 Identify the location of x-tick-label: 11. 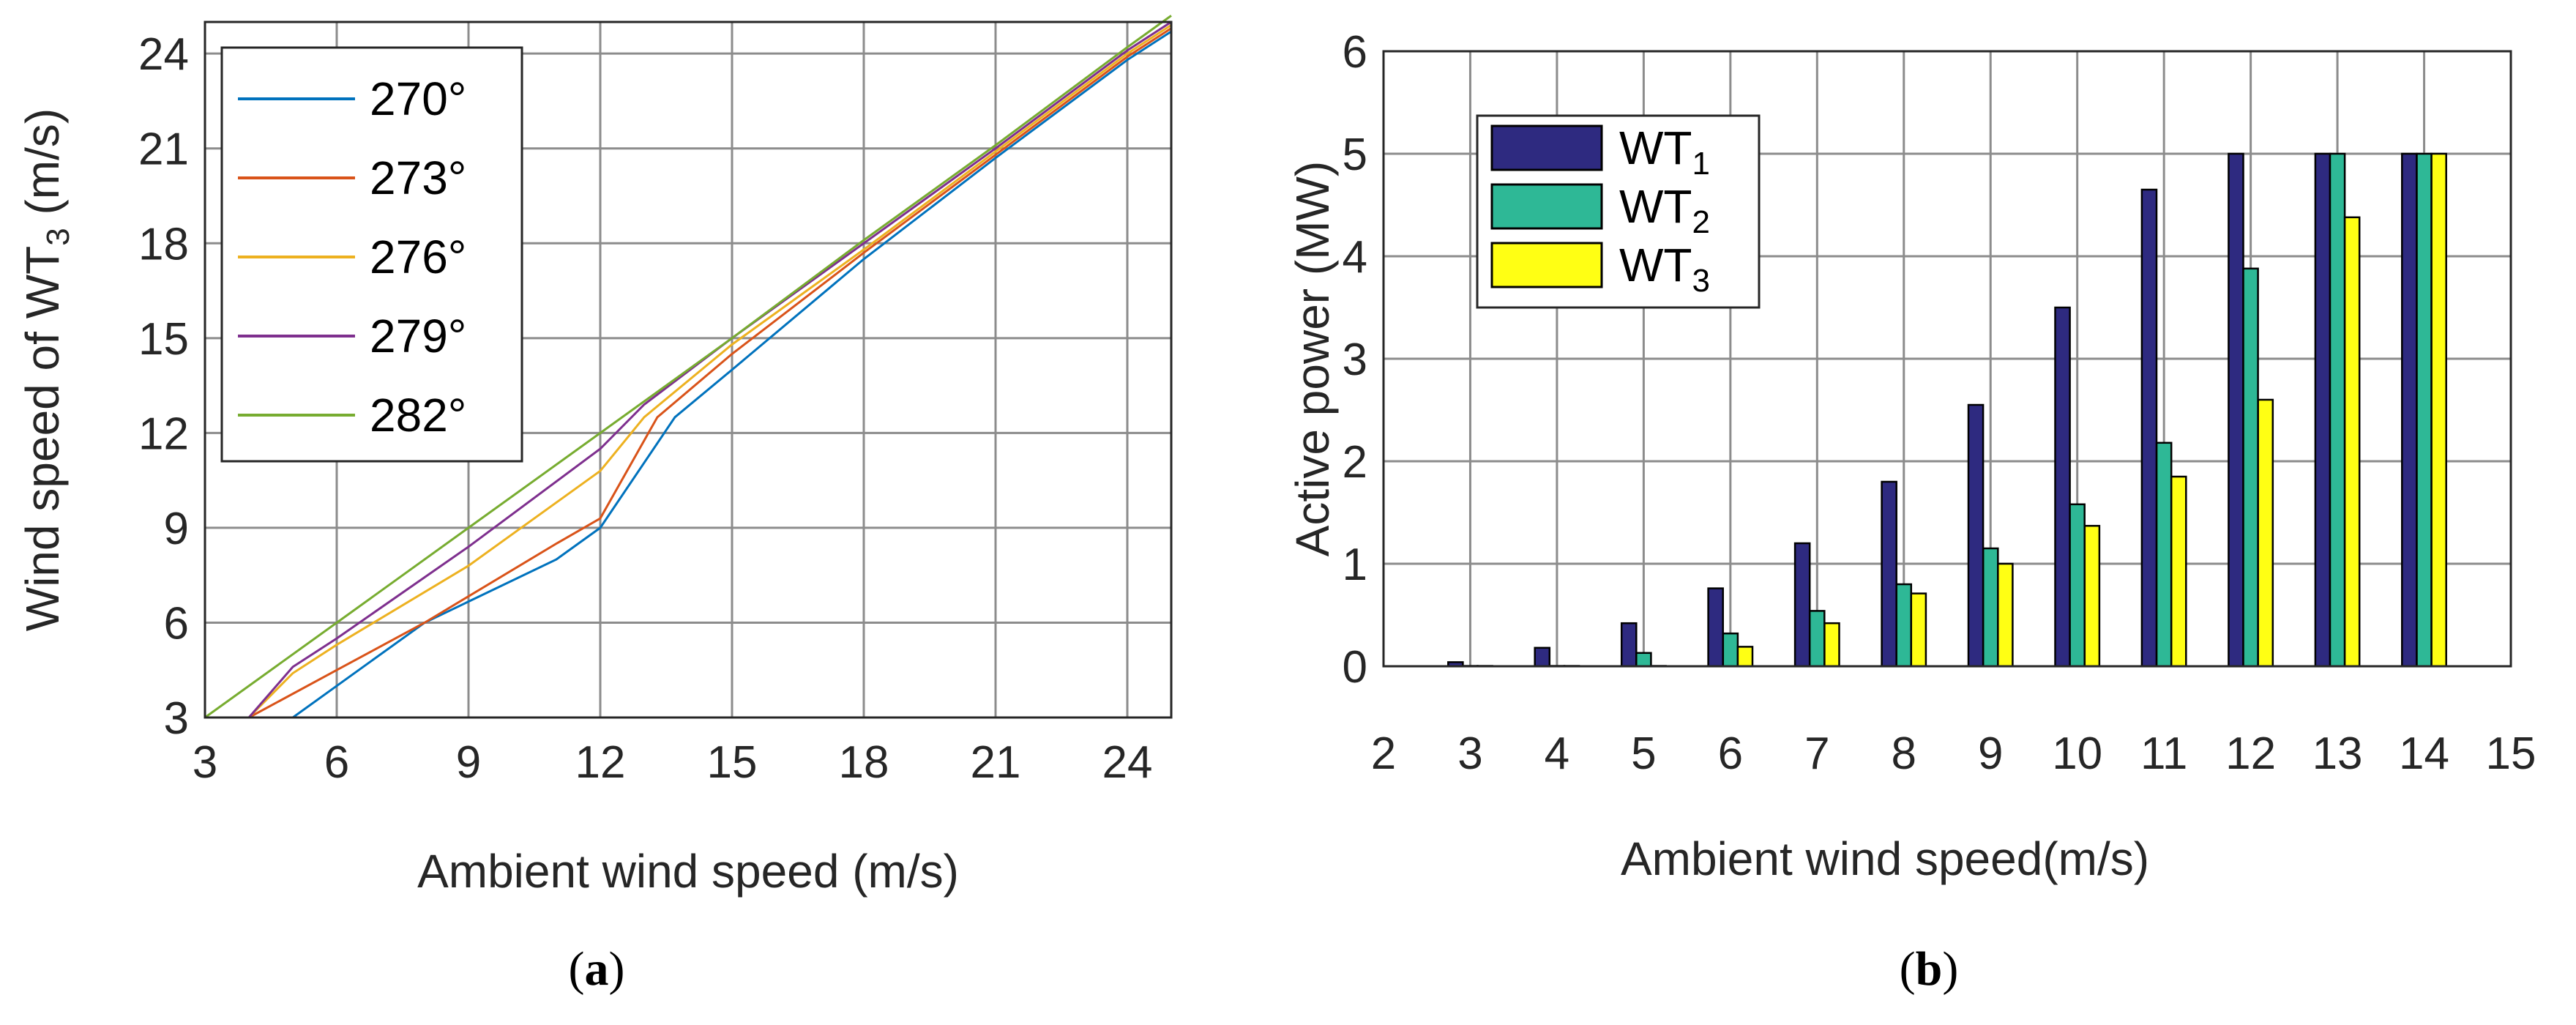
(2163, 753).